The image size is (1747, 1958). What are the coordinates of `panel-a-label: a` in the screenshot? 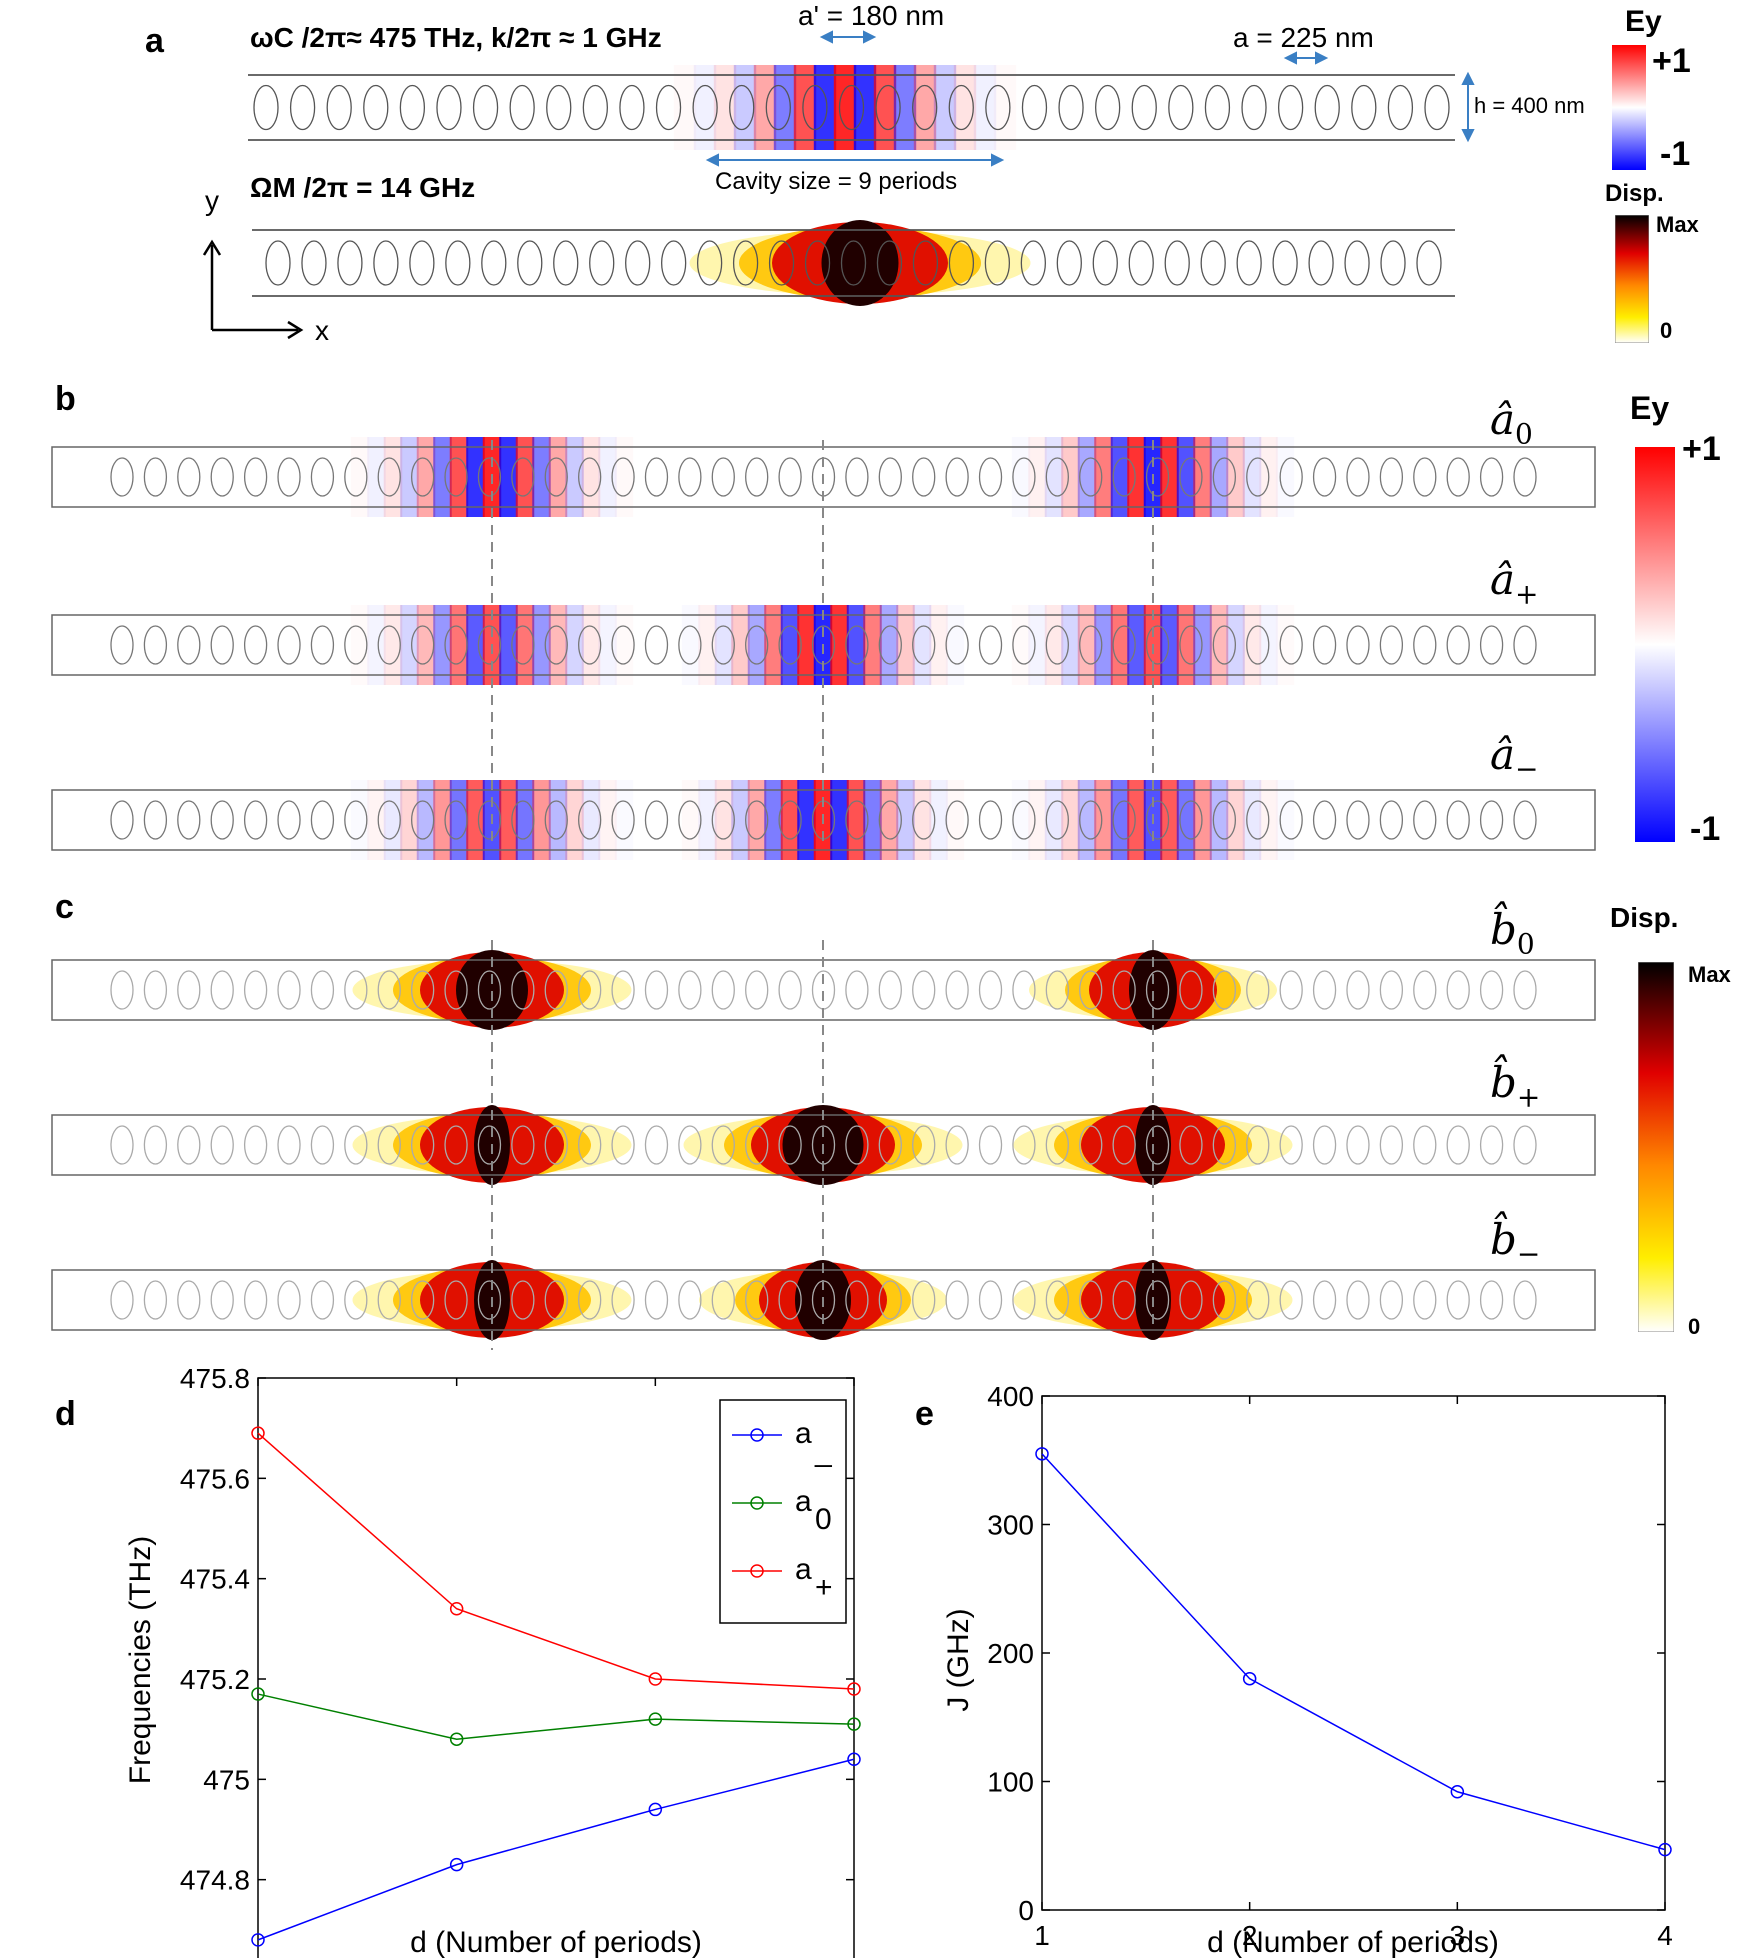 It's located at (154, 41).